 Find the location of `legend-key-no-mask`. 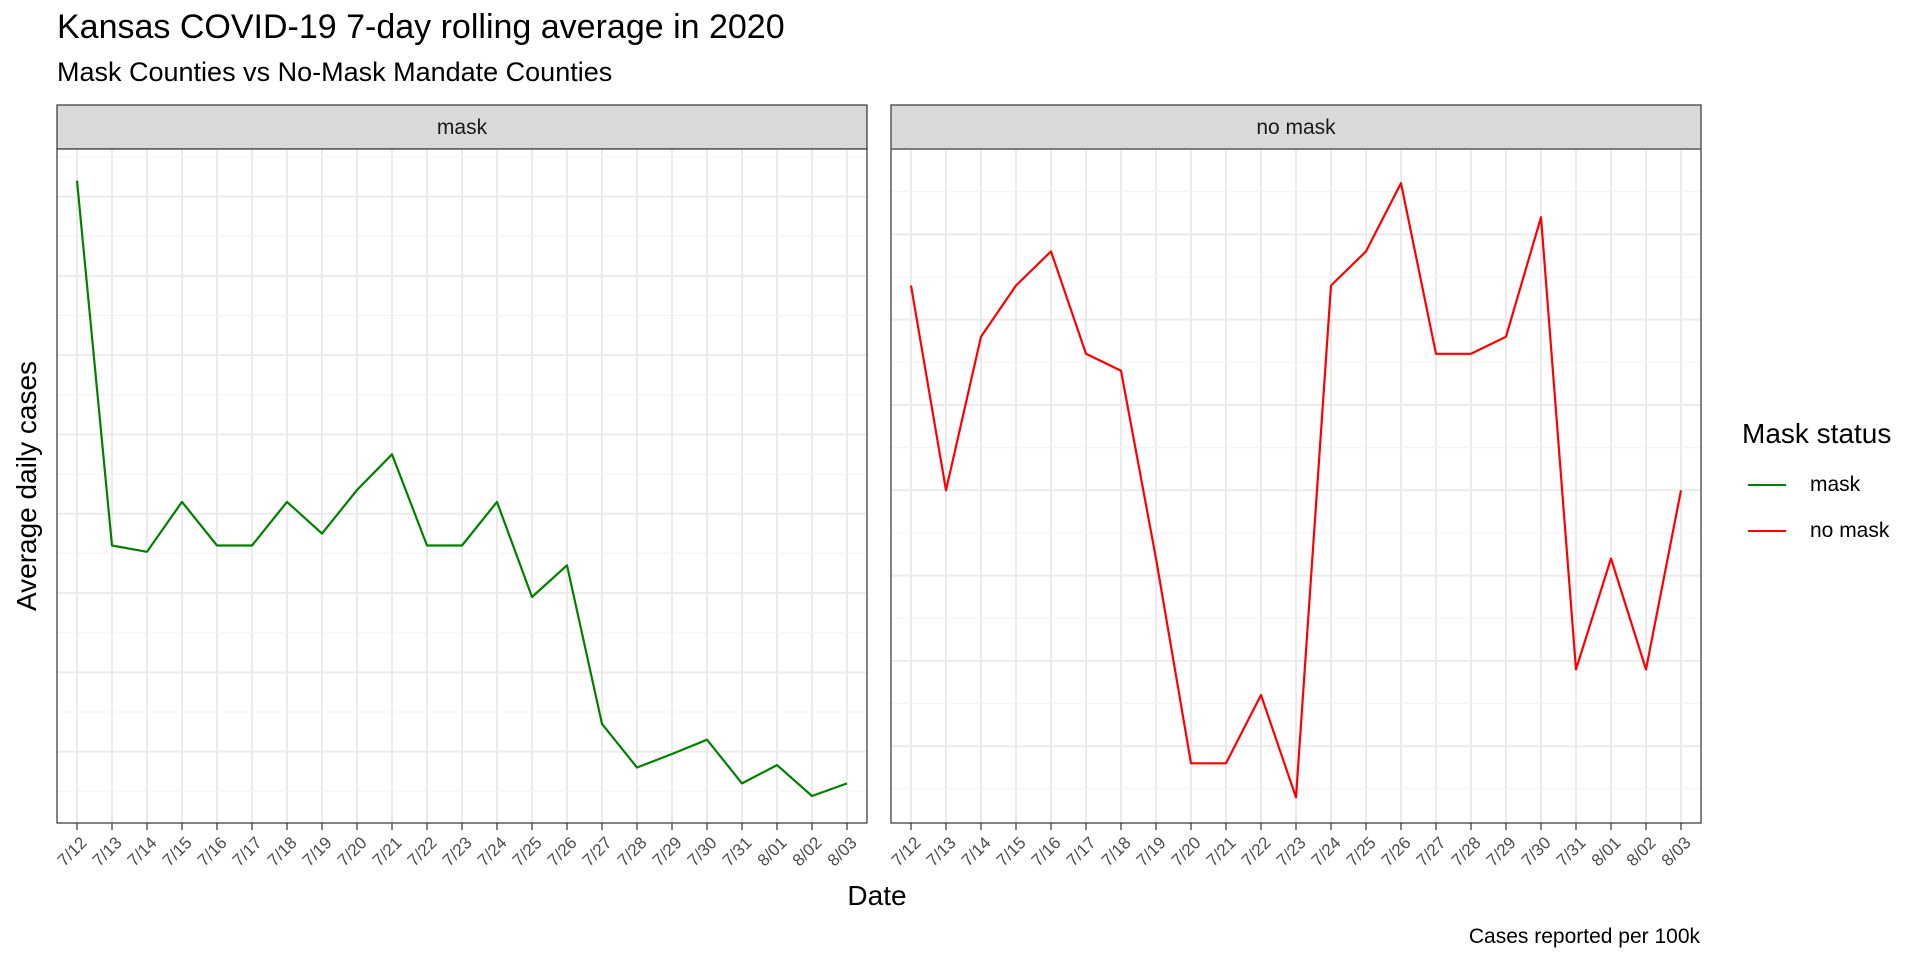

legend-key-no-mask is located at coordinates (1767, 531).